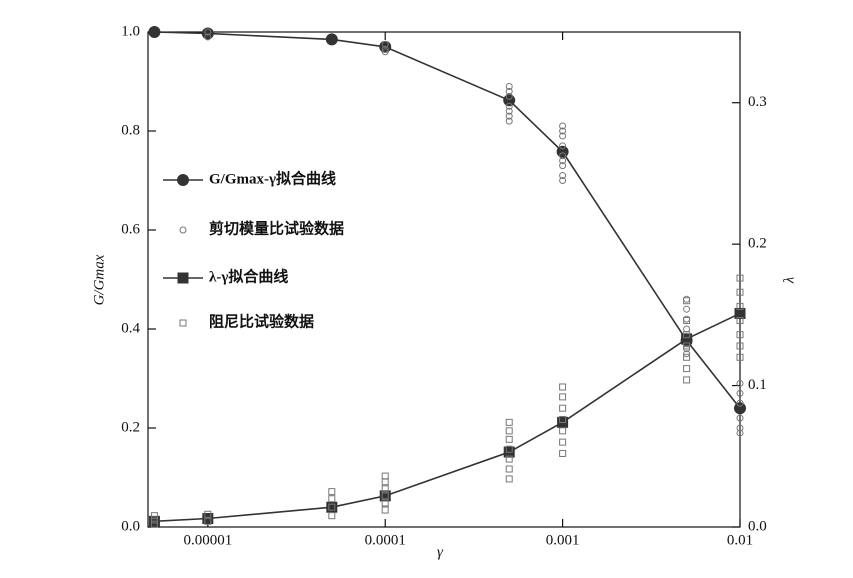  Describe the element at coordinates (789, 280) in the screenshot. I see `y2-axis-label: λ` at that location.